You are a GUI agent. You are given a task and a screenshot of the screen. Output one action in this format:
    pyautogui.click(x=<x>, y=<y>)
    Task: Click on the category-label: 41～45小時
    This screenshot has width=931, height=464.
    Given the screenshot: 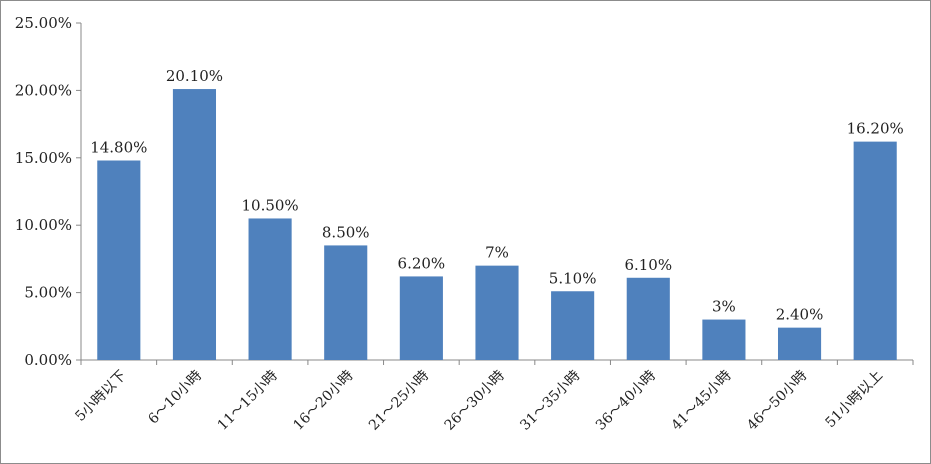 What is the action you would take?
    pyautogui.click(x=702, y=401)
    